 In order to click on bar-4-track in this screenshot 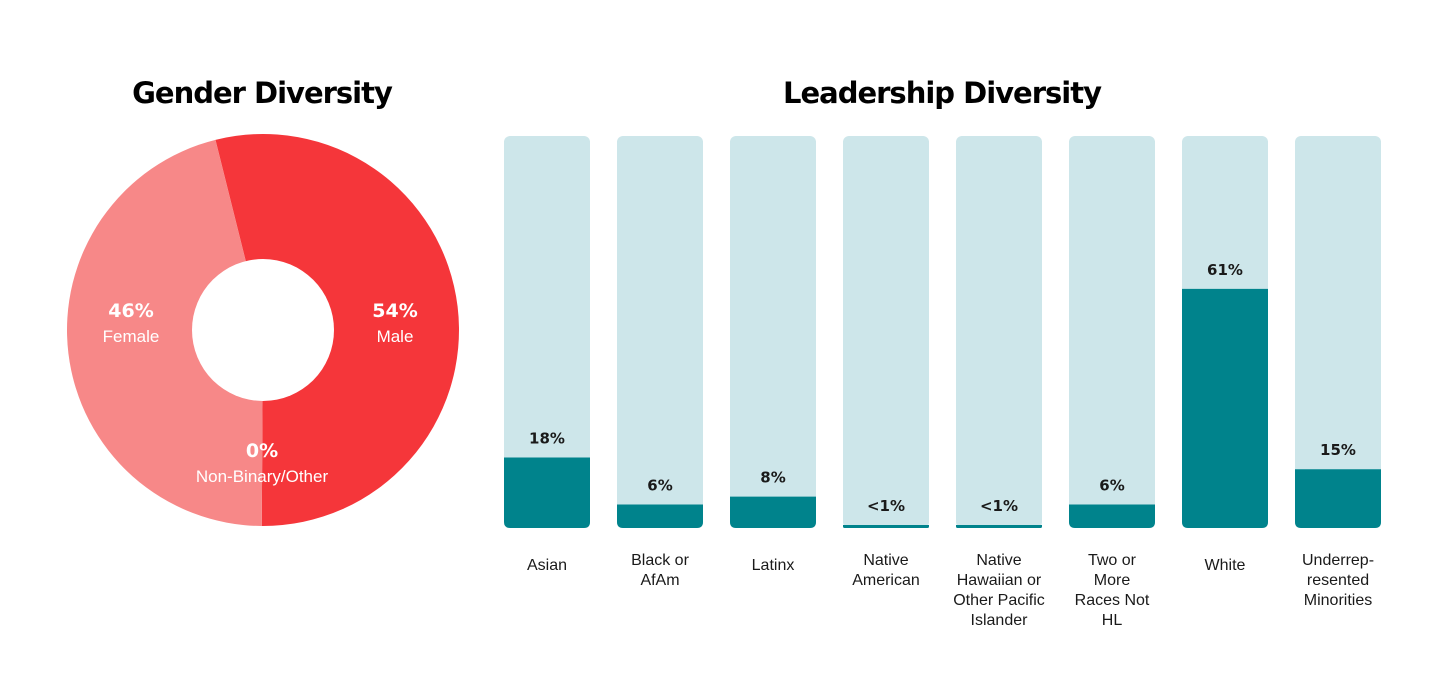, I will do `click(886, 332)`.